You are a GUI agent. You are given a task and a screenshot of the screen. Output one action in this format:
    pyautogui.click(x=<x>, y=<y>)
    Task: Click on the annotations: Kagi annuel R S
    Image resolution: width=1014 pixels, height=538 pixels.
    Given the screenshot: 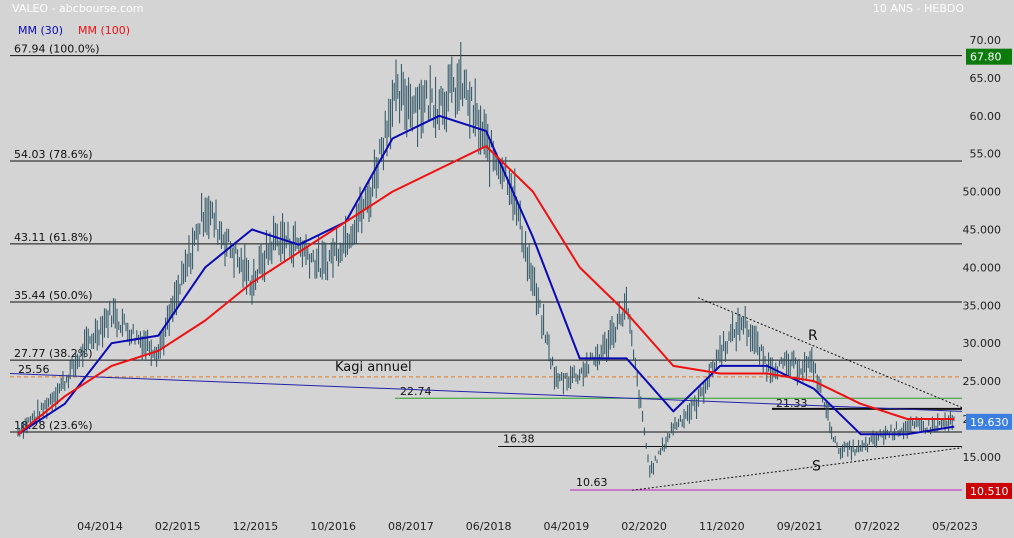 What is the action you would take?
    pyautogui.click(x=578, y=401)
    